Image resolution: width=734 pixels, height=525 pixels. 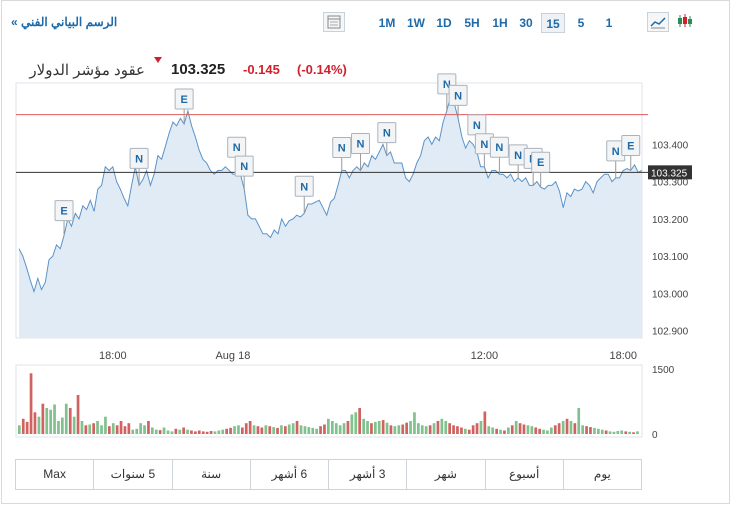 I want to click on period-week: أسبوع, so click(x=523, y=474).